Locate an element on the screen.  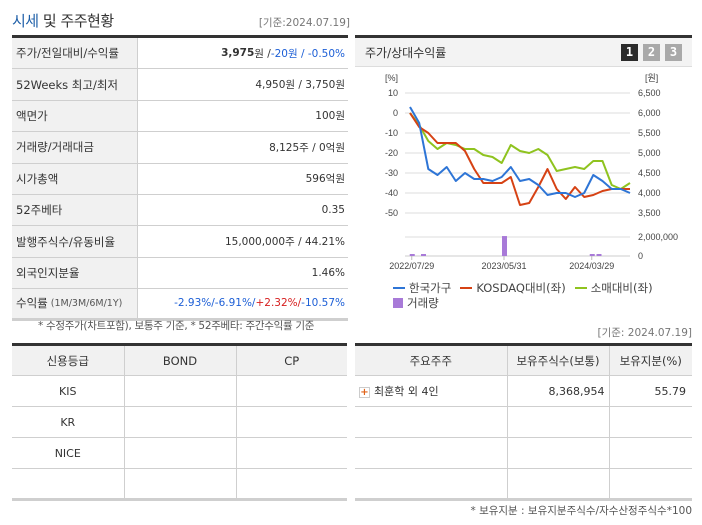
row-label: 거래량/거래대금 is located at coordinates (75, 147).